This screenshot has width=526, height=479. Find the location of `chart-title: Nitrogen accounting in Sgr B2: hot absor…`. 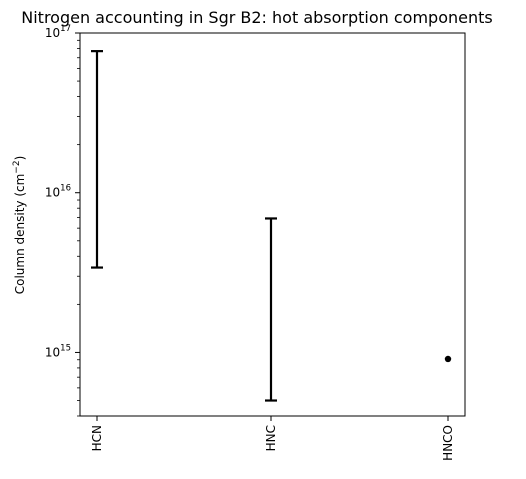

chart-title: Nitrogen accounting in Sgr B2: hot absor… is located at coordinates (256, 17).